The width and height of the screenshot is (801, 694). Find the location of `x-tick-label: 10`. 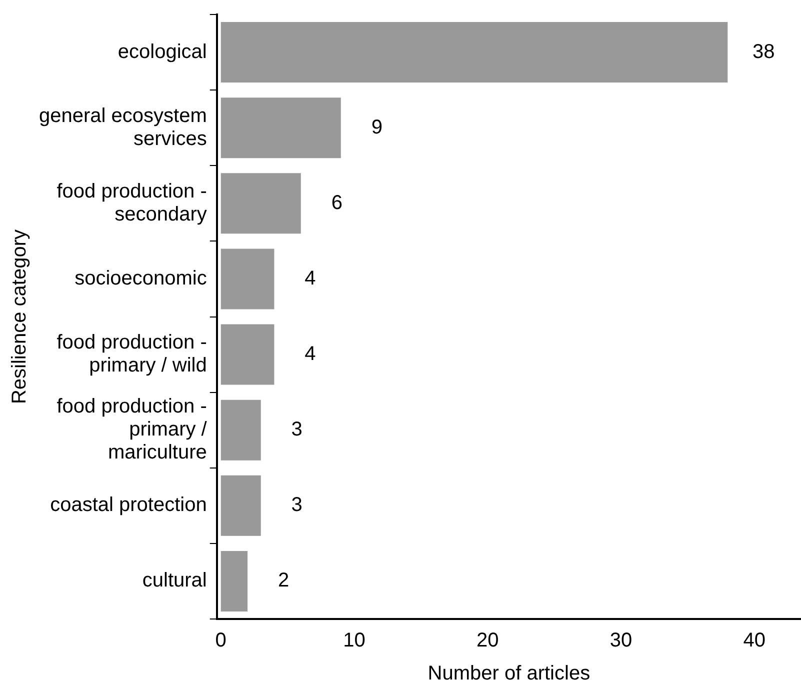

x-tick-label: 10 is located at coordinates (354, 641).